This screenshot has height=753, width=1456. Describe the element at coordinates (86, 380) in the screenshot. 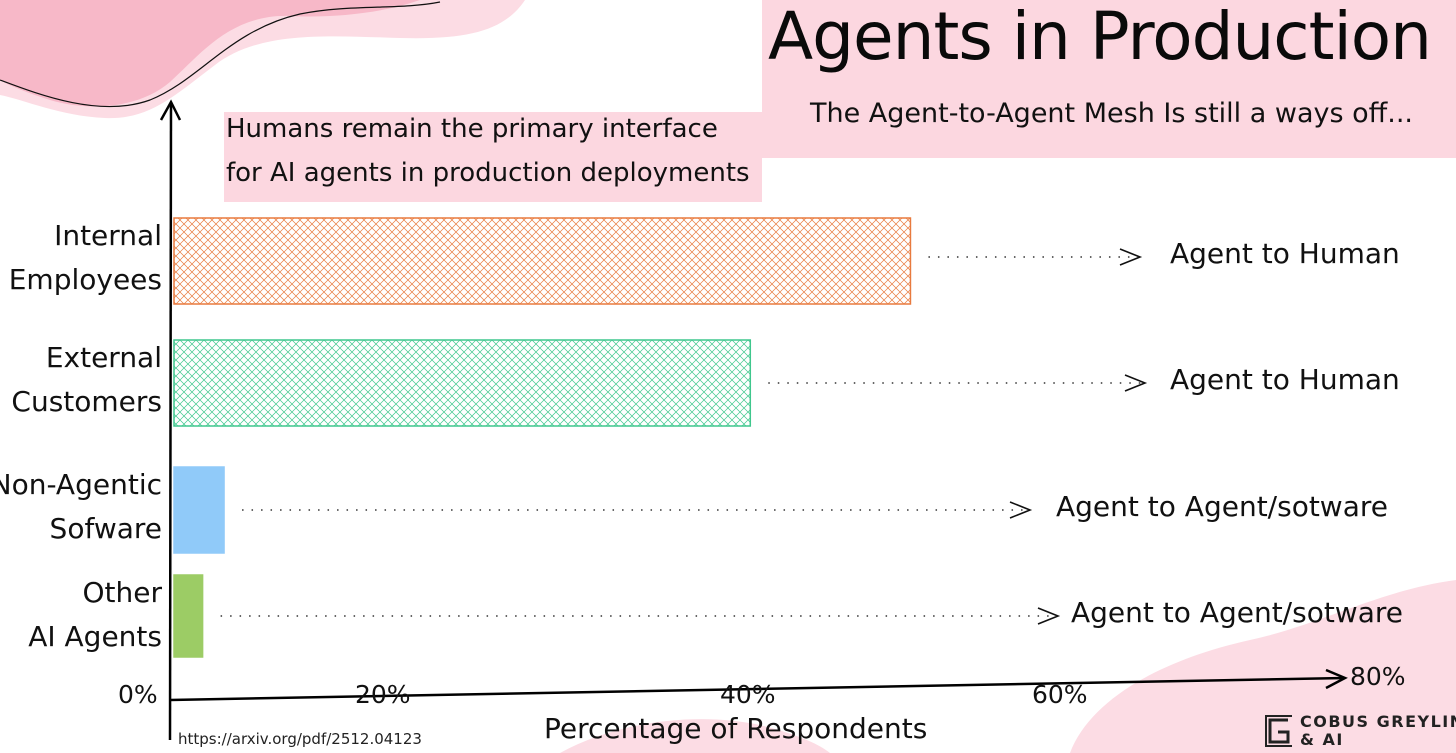

I see `category-label-external-customers: External Customers` at that location.